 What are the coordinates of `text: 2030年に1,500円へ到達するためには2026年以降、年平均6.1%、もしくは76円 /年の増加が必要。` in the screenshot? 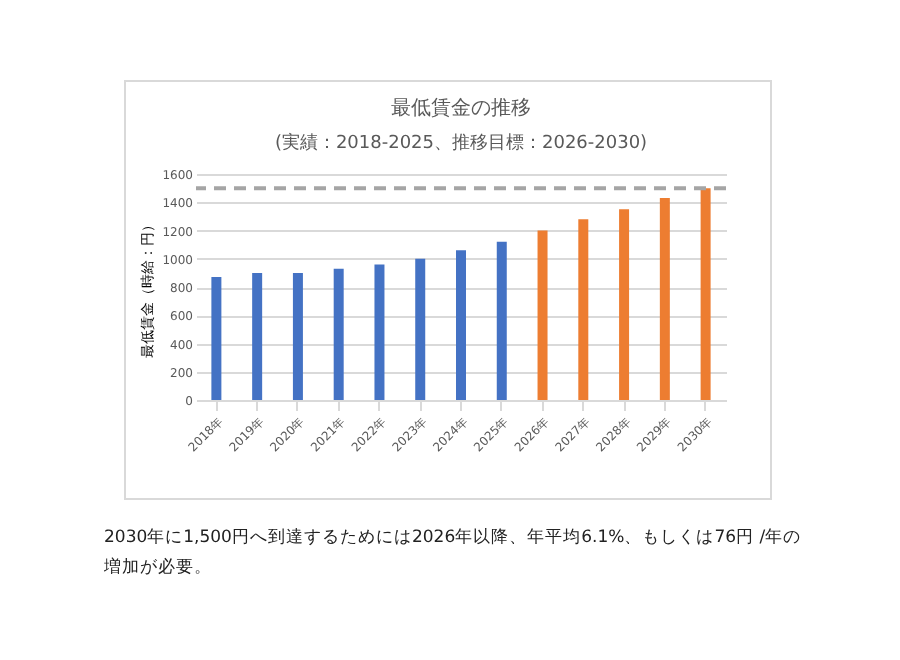 It's located at (454, 554).